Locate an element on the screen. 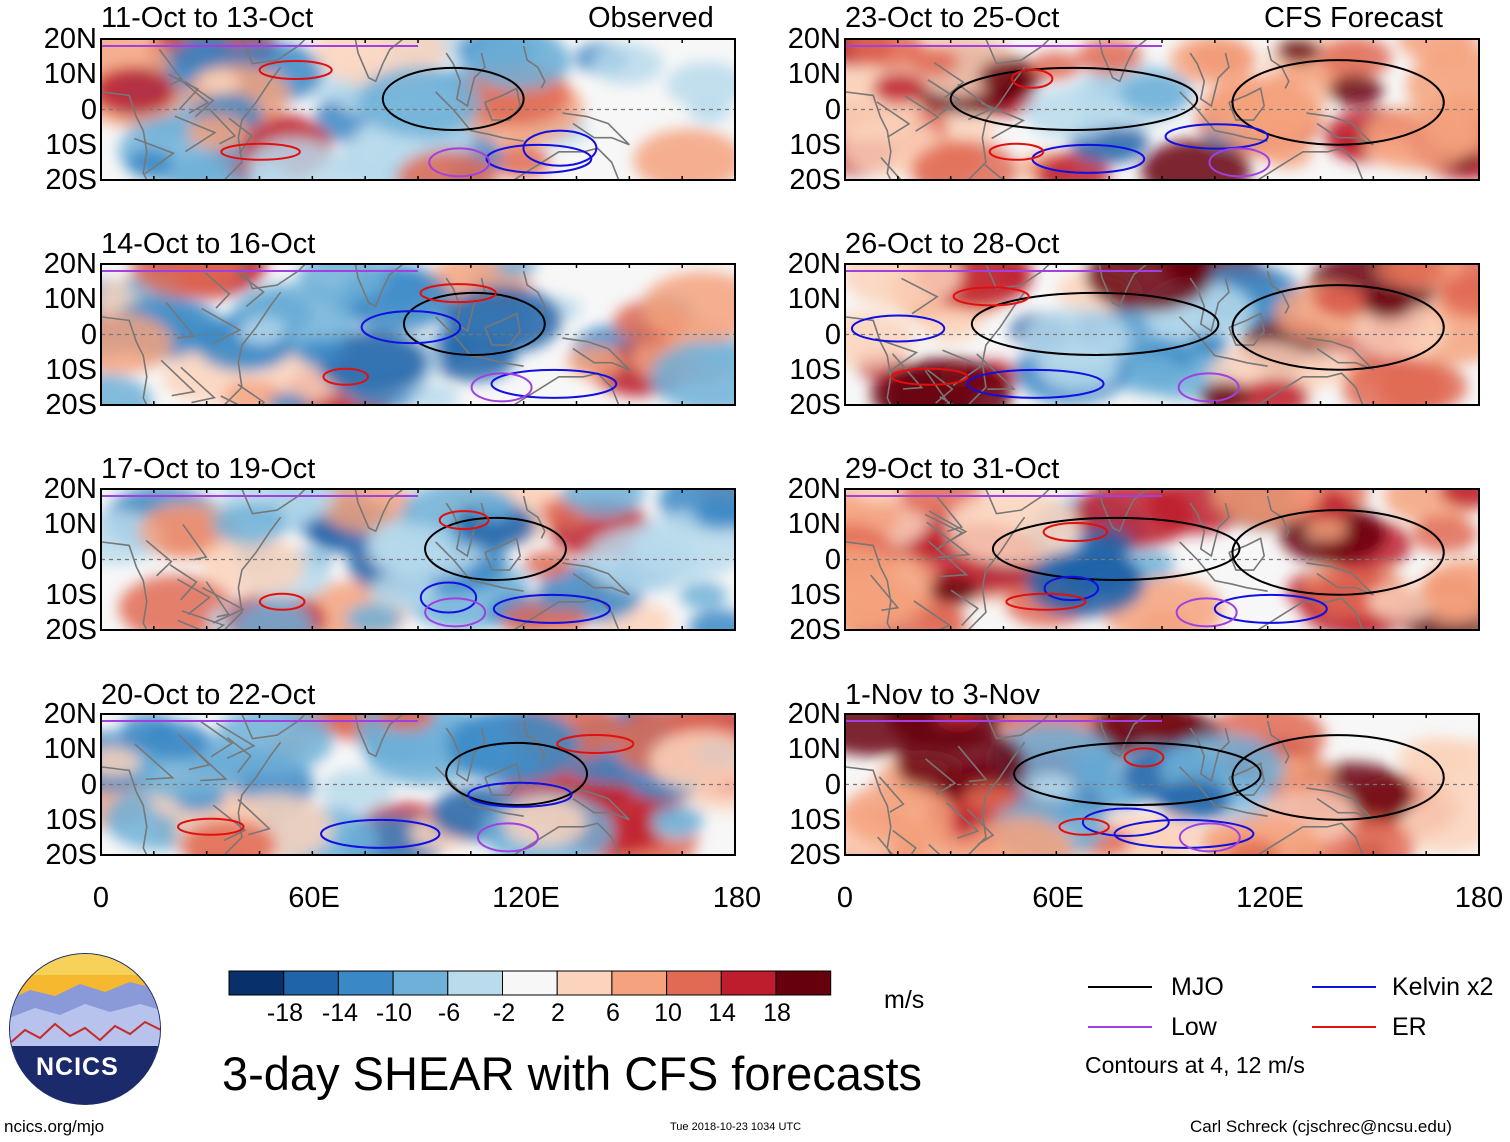  colorbar-label: 10 is located at coordinates (668, 1013).